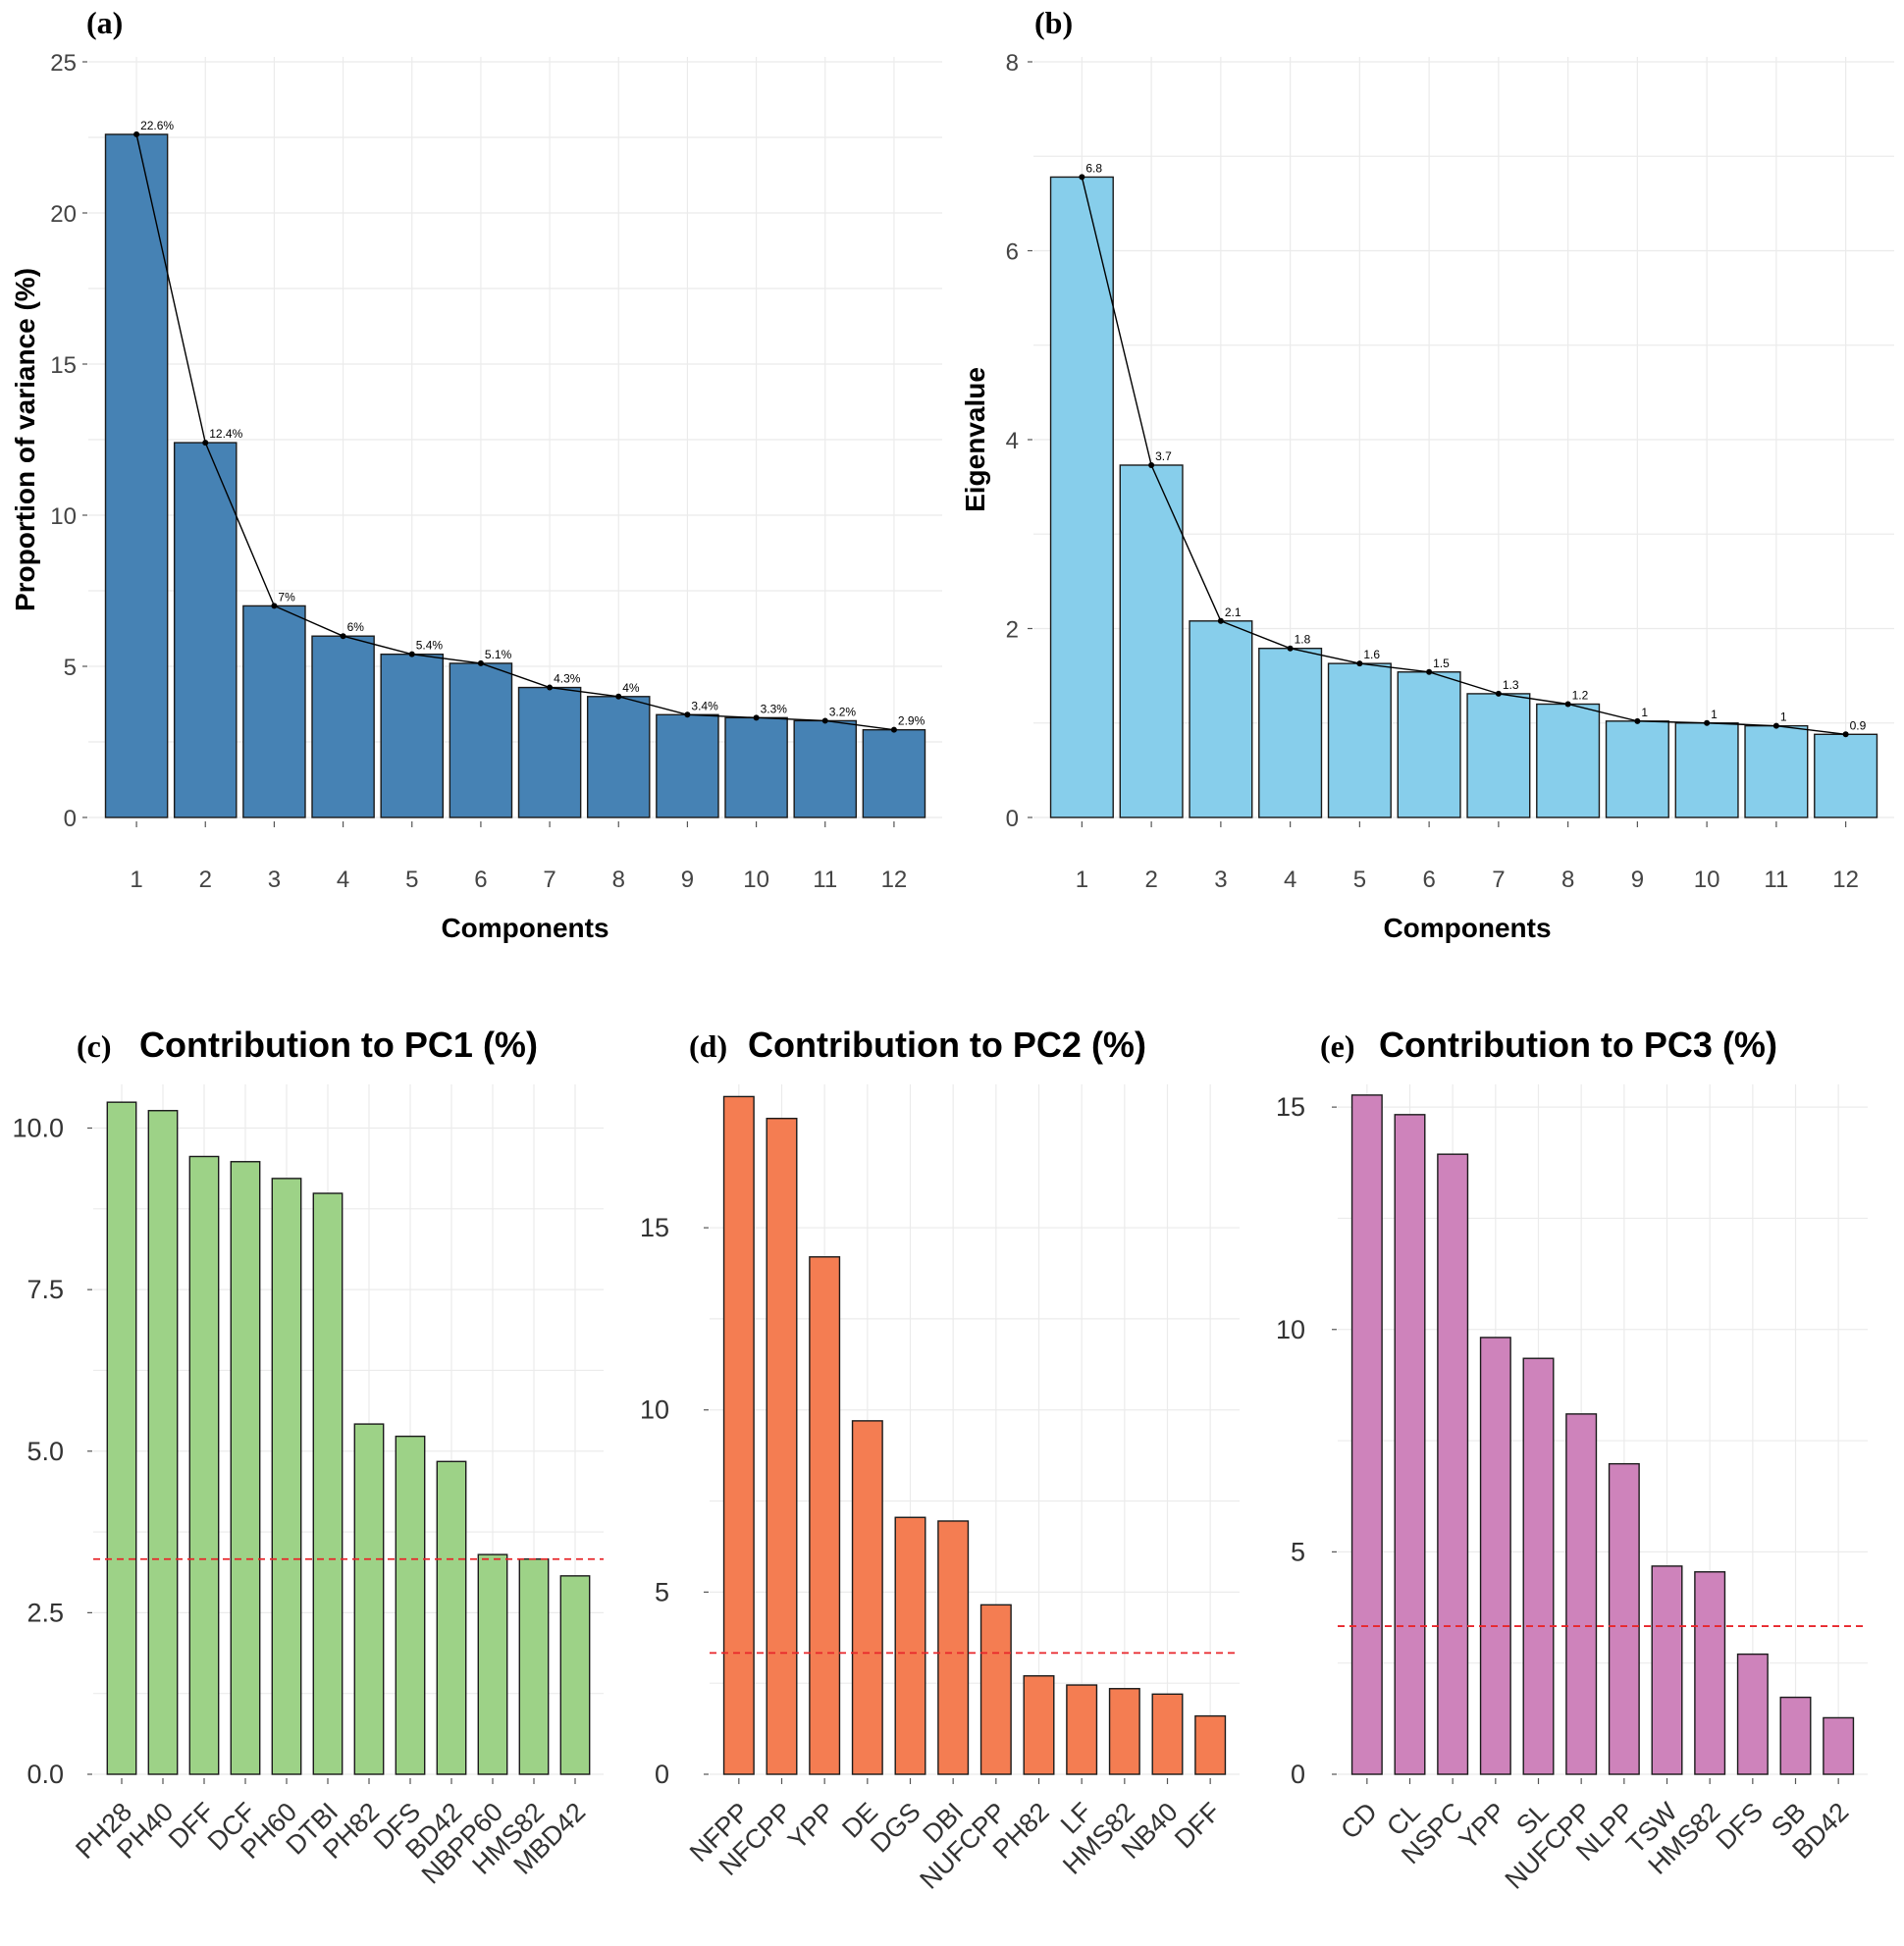 This screenshot has height=1946, width=1904. I want to click on bar-NFCPP, so click(782, 1446).